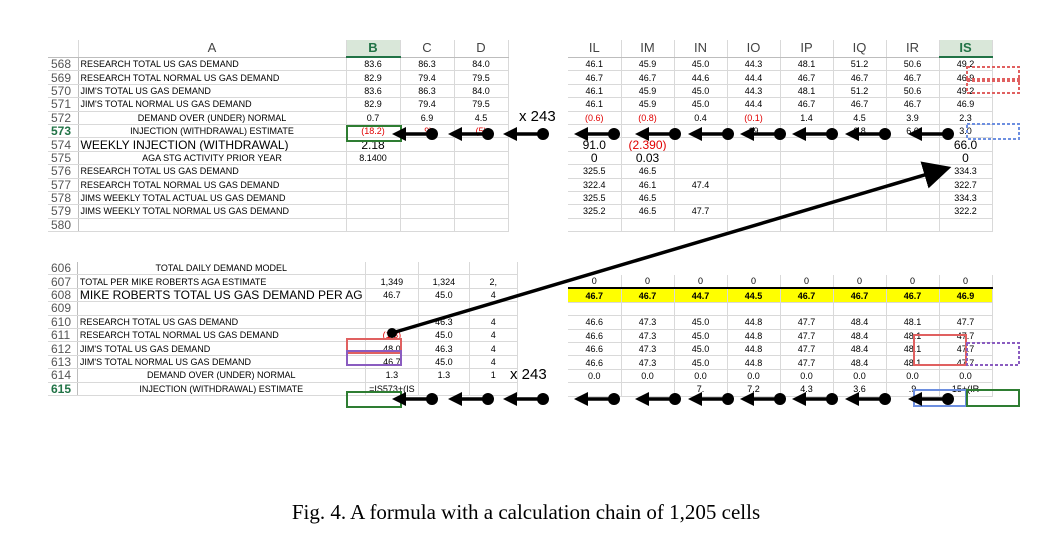  I want to click on cell-im, so click(648, 225).